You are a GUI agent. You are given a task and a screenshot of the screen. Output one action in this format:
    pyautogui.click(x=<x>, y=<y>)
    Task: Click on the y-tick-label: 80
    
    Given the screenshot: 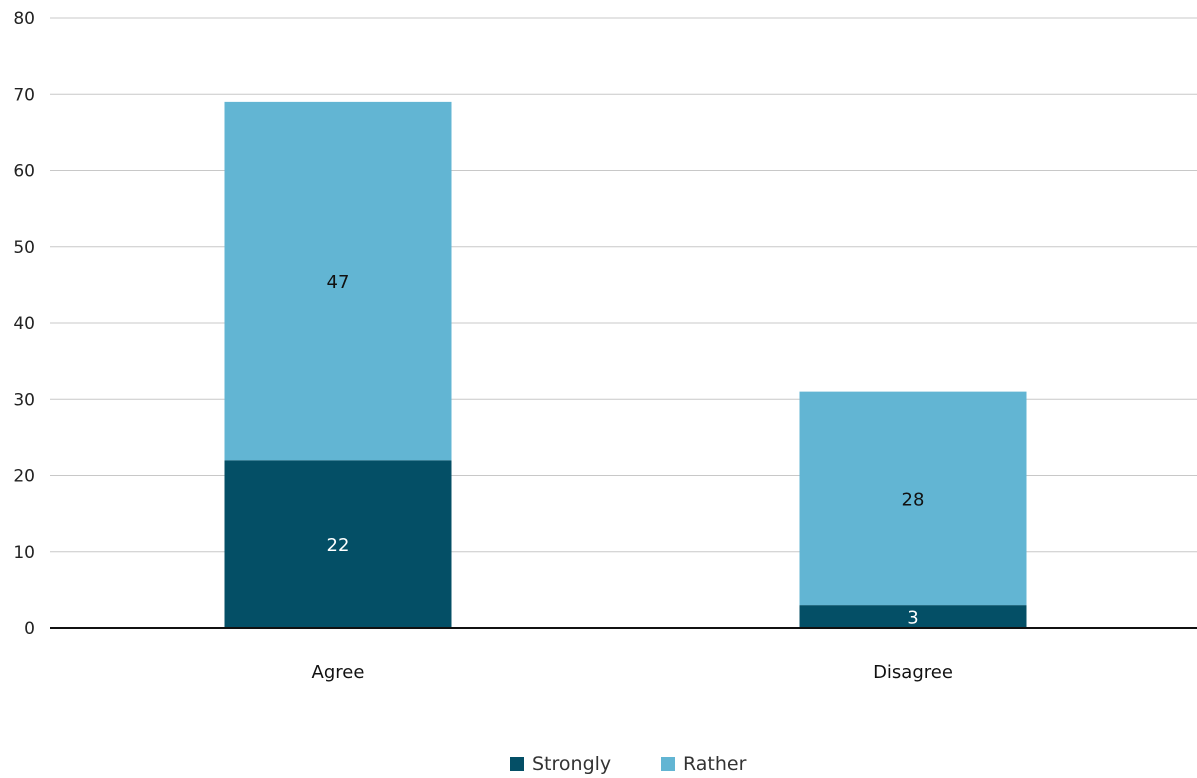 What is the action you would take?
    pyautogui.click(x=24, y=19)
    